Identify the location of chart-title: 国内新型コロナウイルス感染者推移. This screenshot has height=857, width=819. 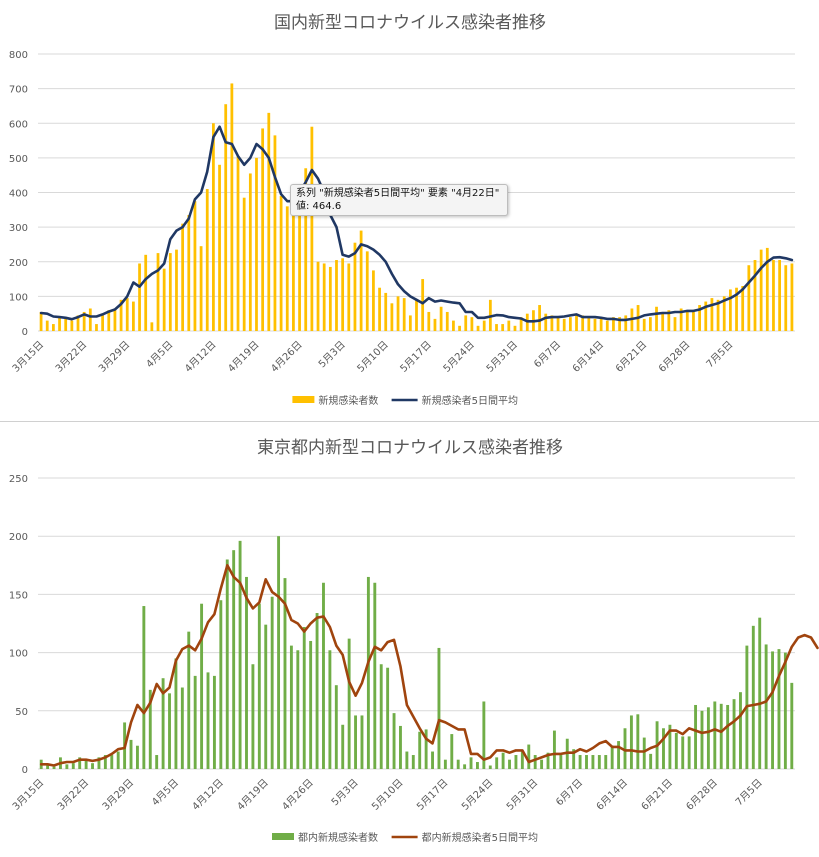
(410, 23).